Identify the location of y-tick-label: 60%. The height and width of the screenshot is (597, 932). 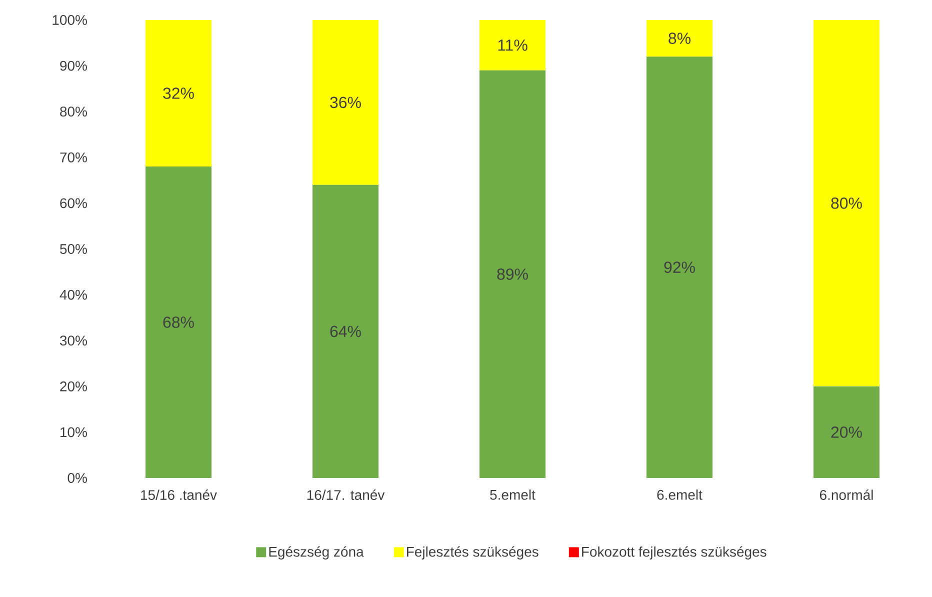
(73, 203).